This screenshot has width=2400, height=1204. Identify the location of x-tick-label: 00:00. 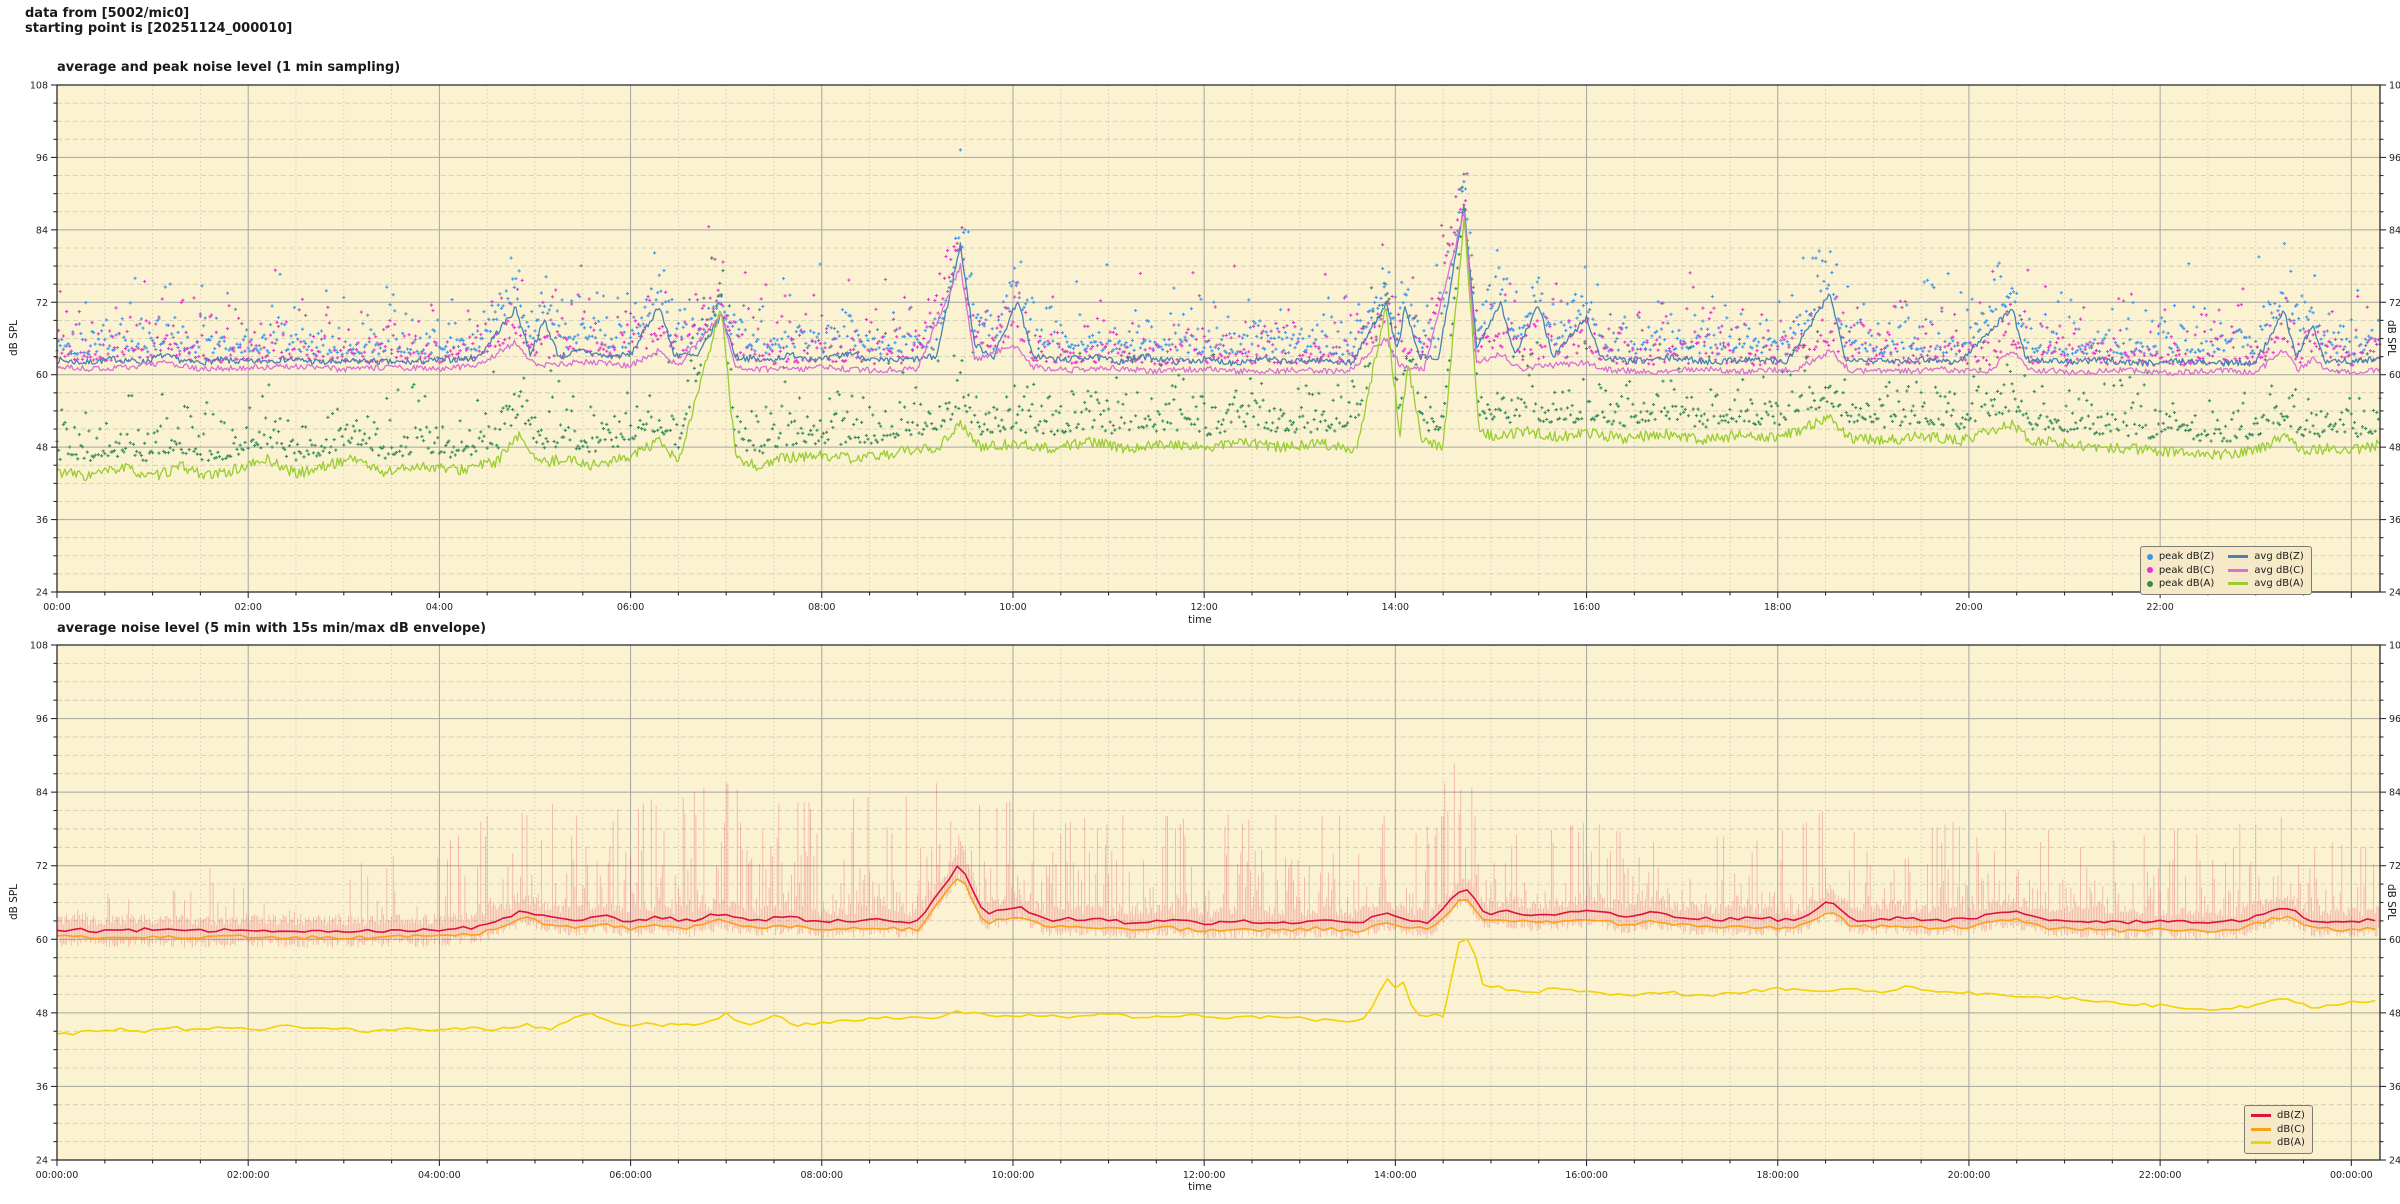
(56, 607).